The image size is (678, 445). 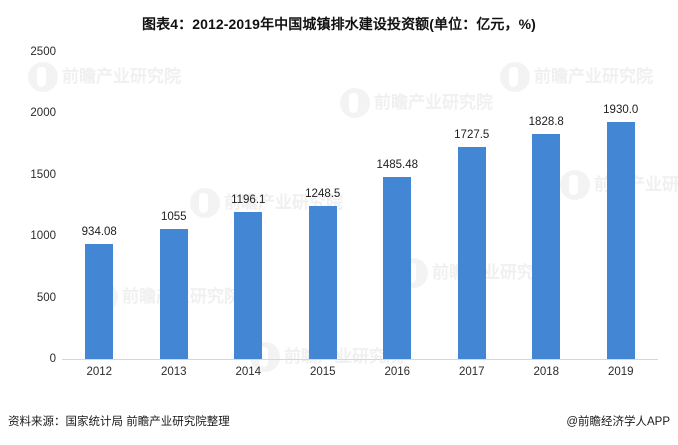 I want to click on bar-value-label: 934.08, so click(x=99, y=232).